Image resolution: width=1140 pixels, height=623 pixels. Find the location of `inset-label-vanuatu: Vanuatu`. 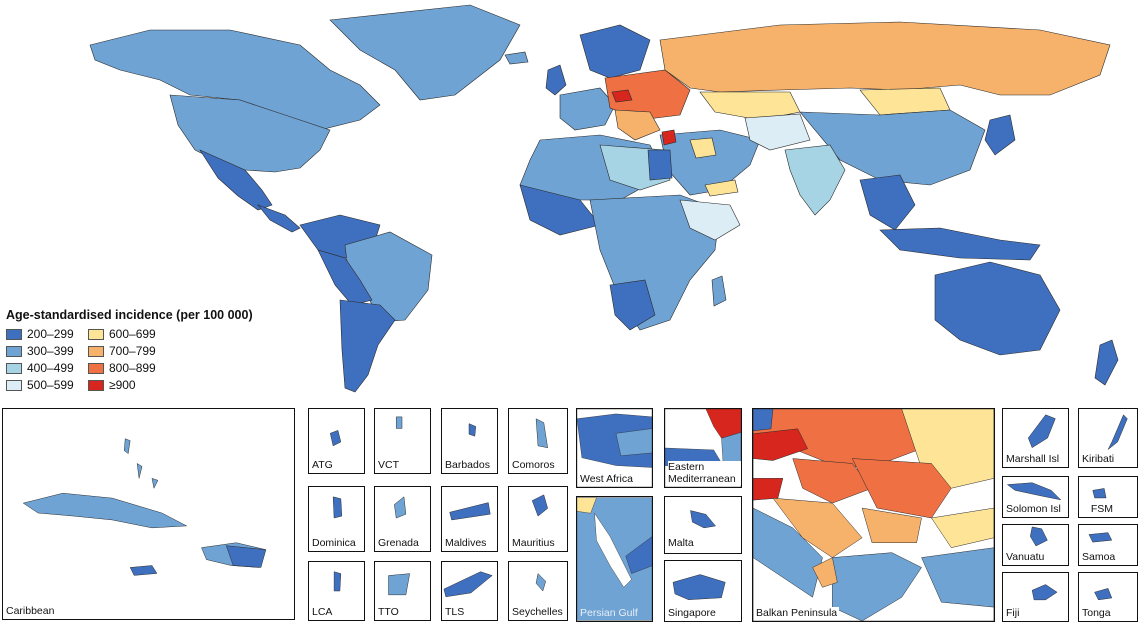

inset-label-vanuatu: Vanuatu is located at coordinates (1025, 557).